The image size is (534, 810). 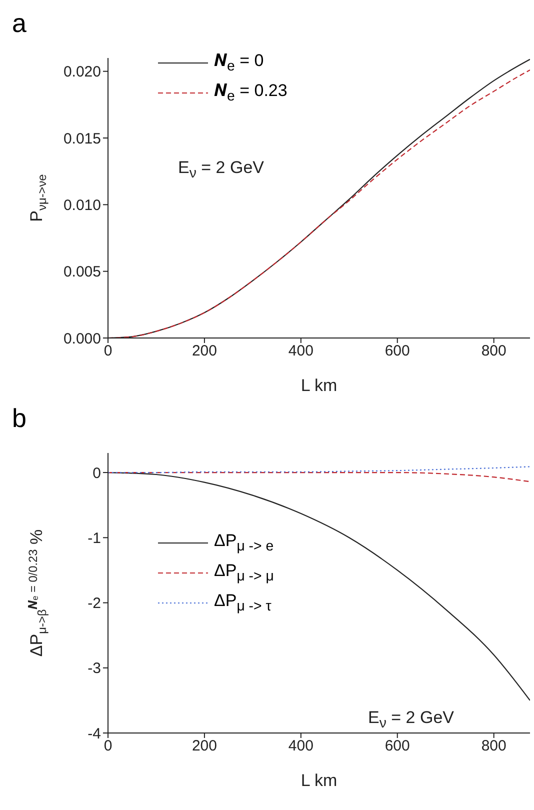 What do you see at coordinates (94, 603) in the screenshot?
I see `y-tick-label: -2` at bounding box center [94, 603].